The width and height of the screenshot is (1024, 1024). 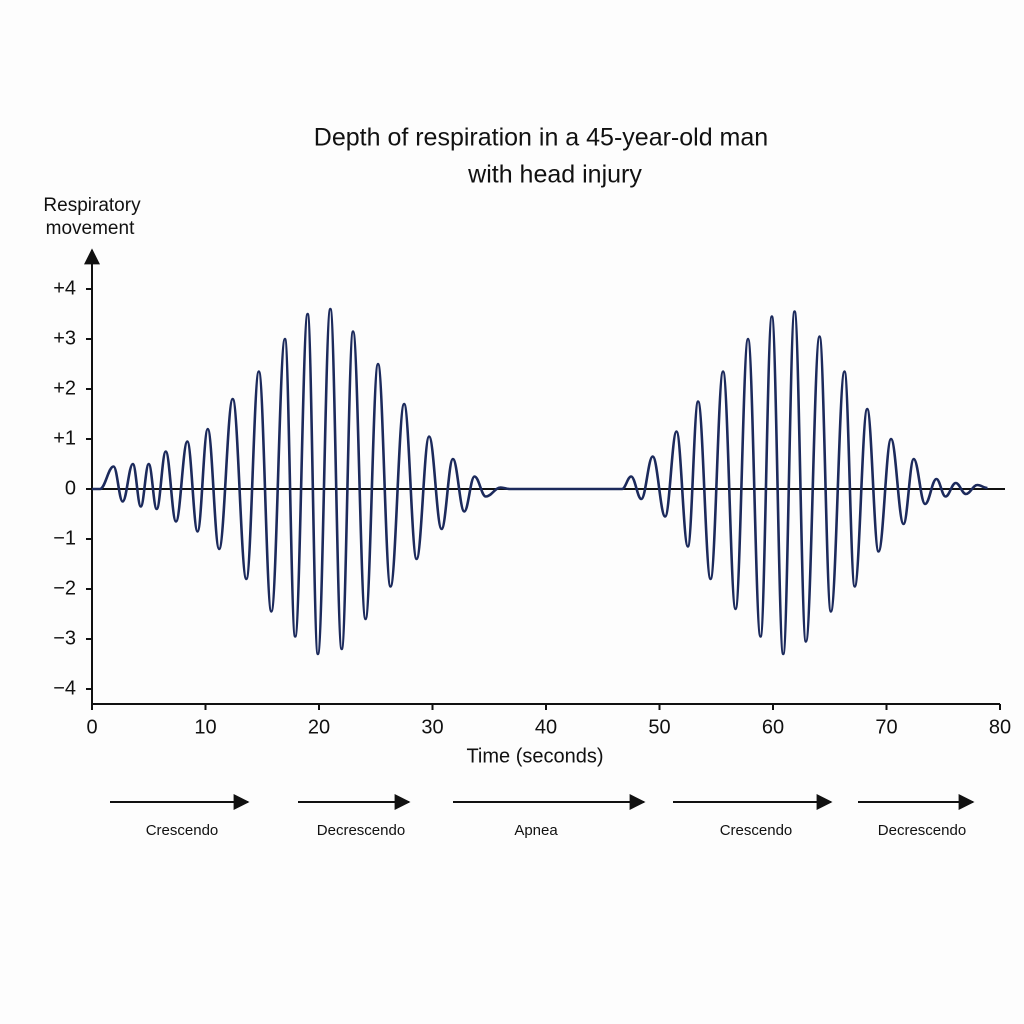 What do you see at coordinates (92, 205) in the screenshot?
I see `y-axis-label: Respiratory` at bounding box center [92, 205].